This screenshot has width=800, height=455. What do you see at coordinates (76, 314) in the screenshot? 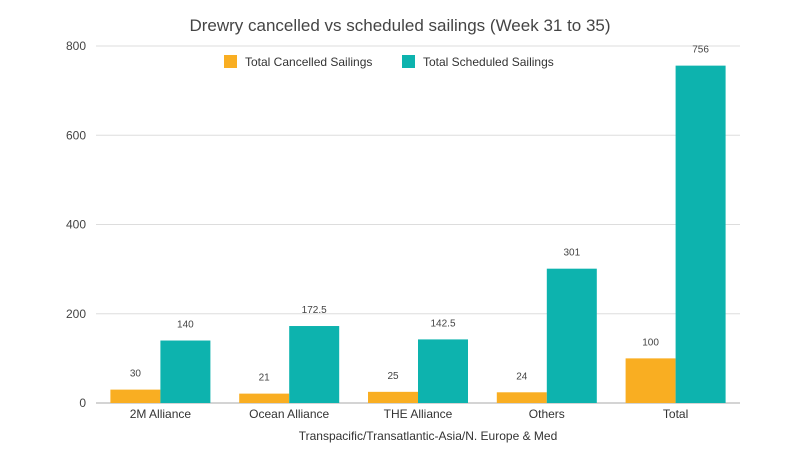
I see `y-tick-label: 200` at bounding box center [76, 314].